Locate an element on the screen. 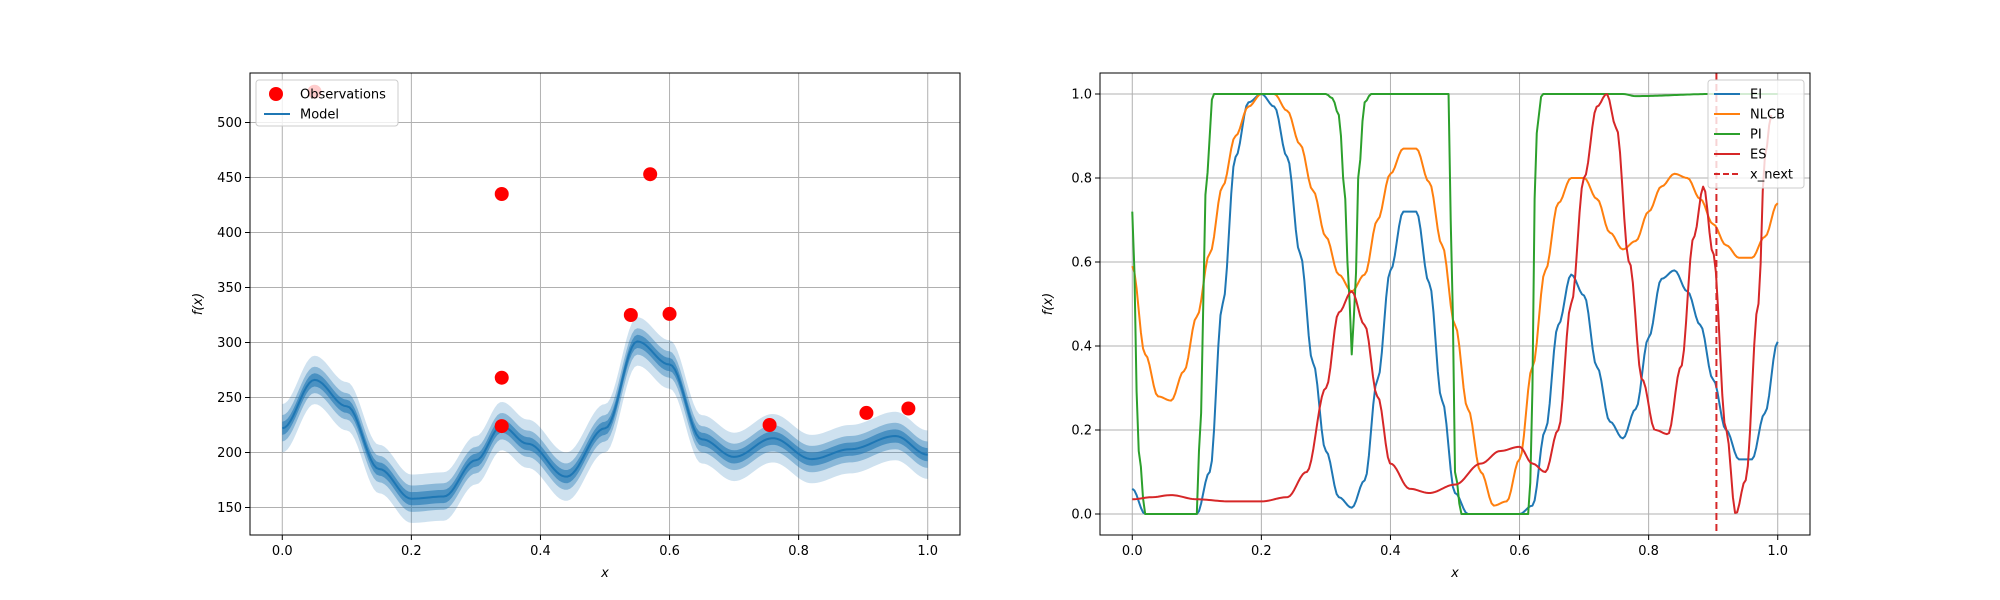 The height and width of the screenshot is (600, 2000). y-tick-label: 0.0 is located at coordinates (1081, 515).